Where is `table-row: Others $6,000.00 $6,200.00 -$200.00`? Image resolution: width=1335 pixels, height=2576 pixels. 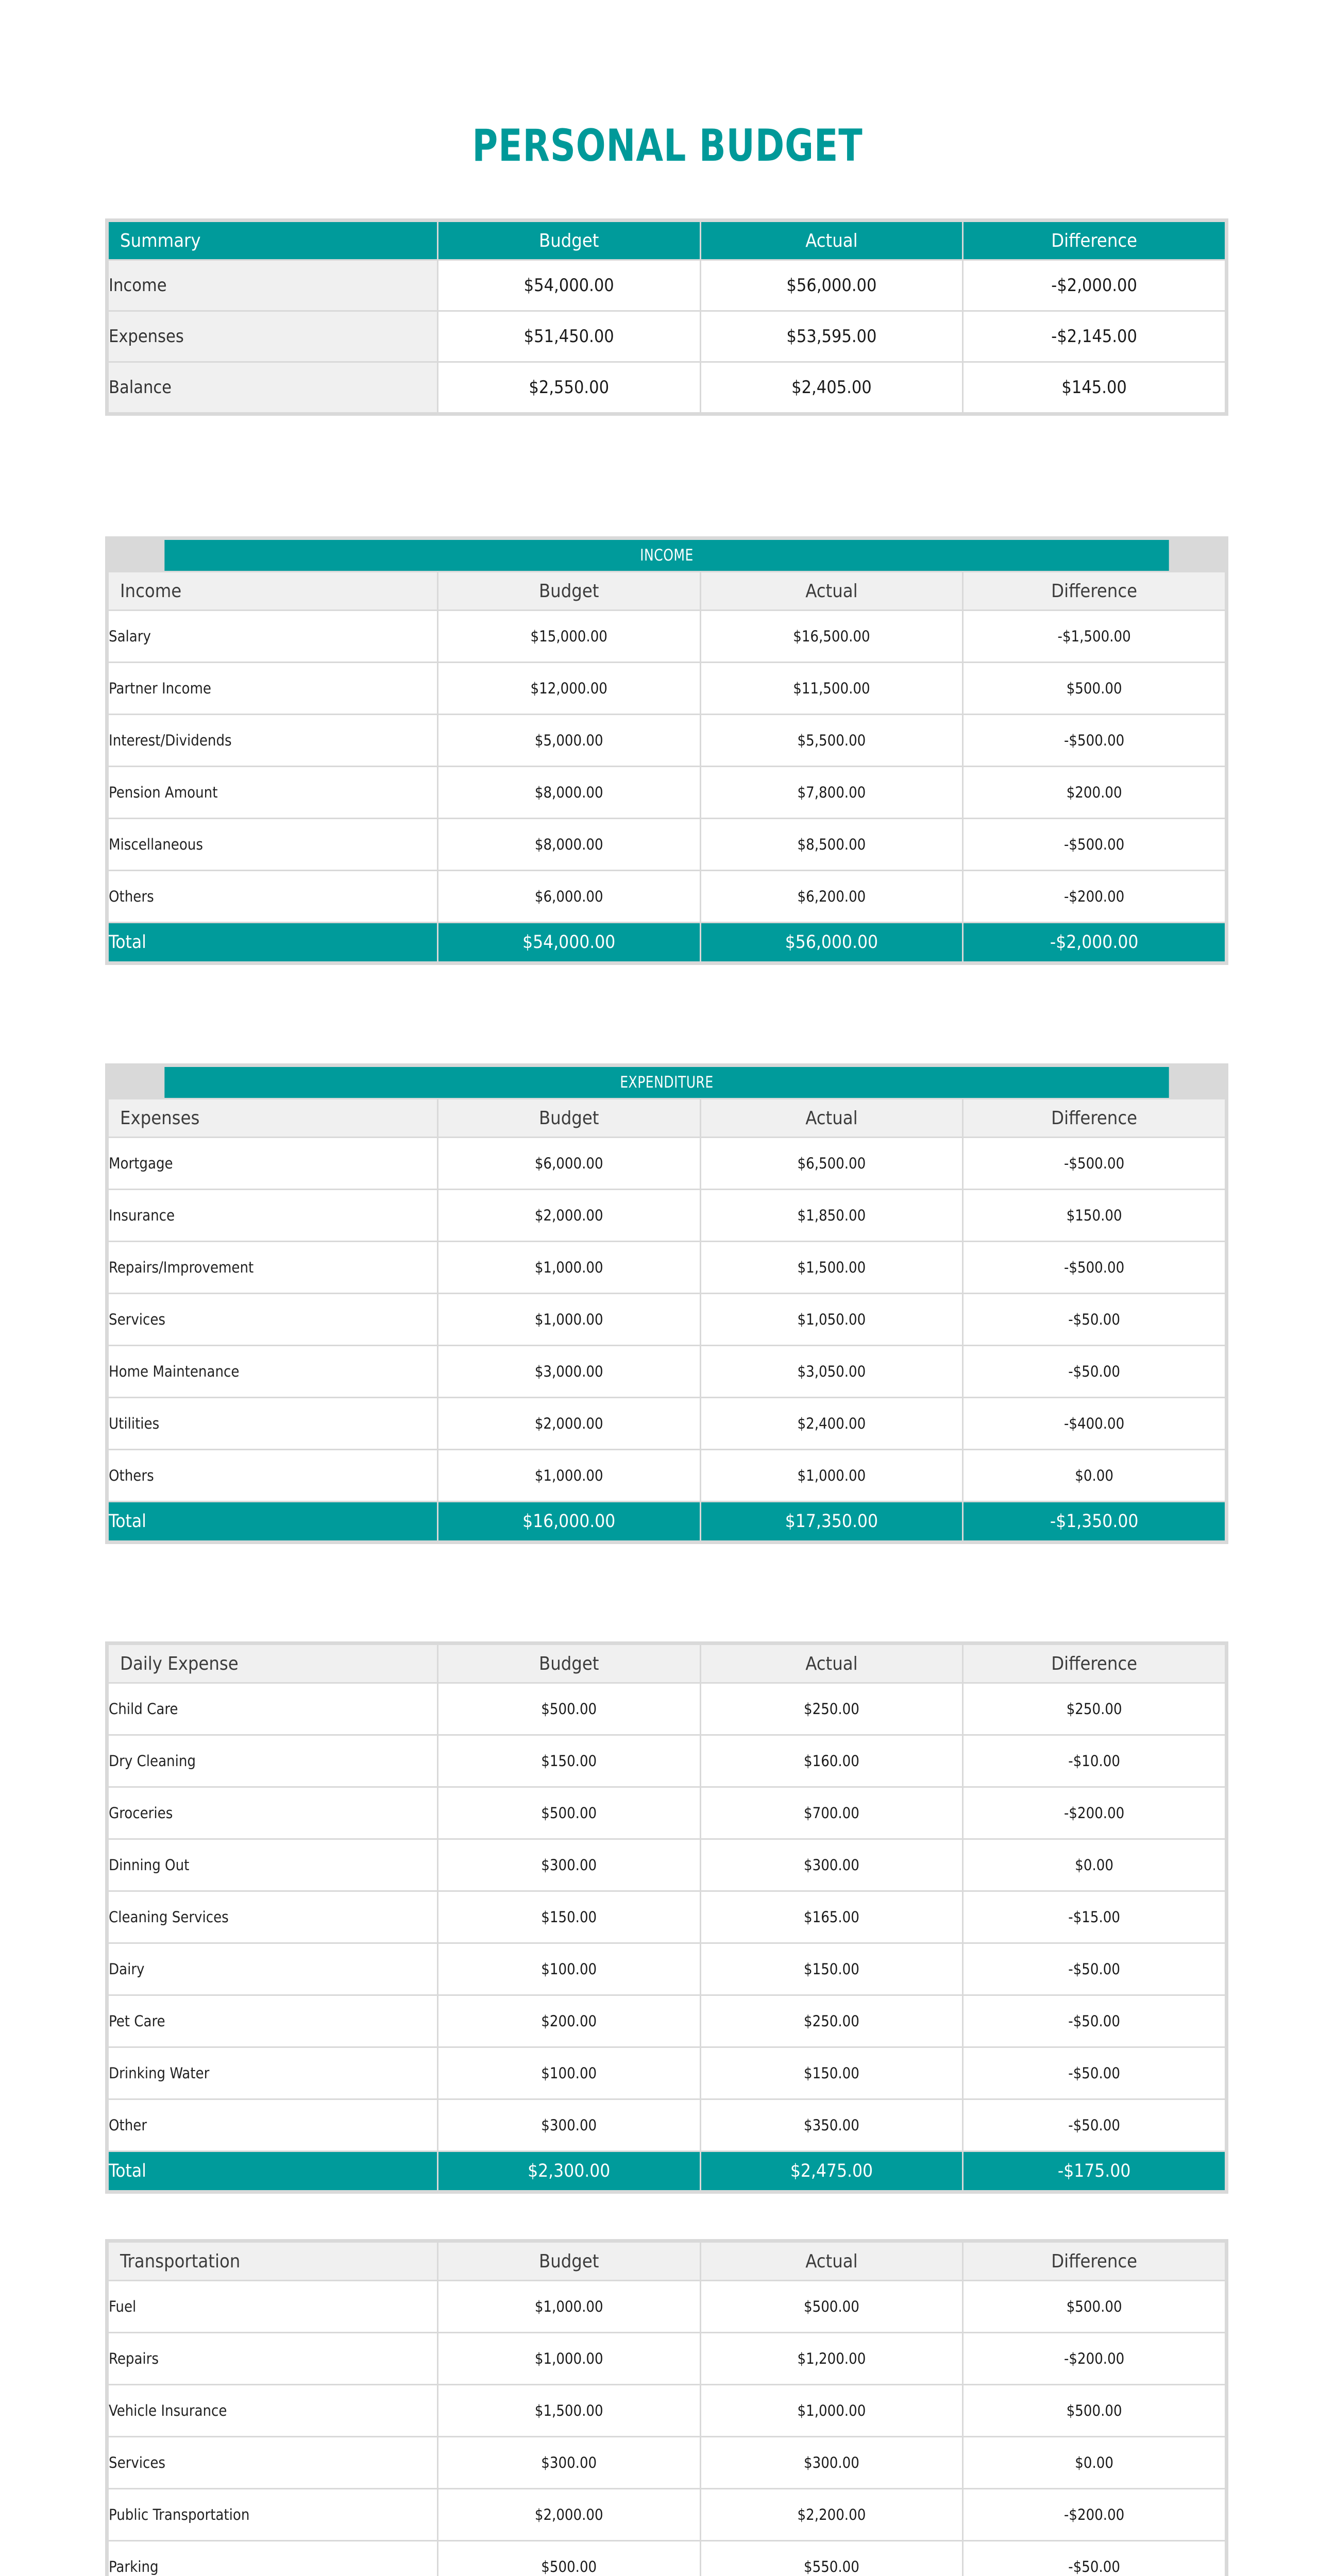 table-row: Others $6,000.00 $6,200.00 -$200.00 is located at coordinates (667, 896).